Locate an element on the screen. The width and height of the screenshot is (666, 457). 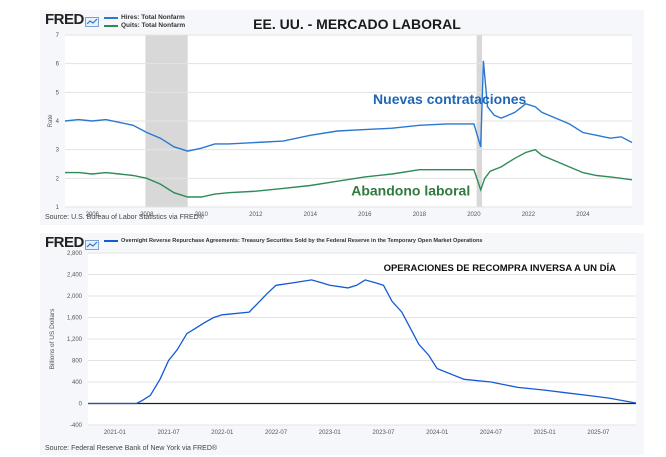
y-tick-label: 2,800 is located at coordinates (75, 254).